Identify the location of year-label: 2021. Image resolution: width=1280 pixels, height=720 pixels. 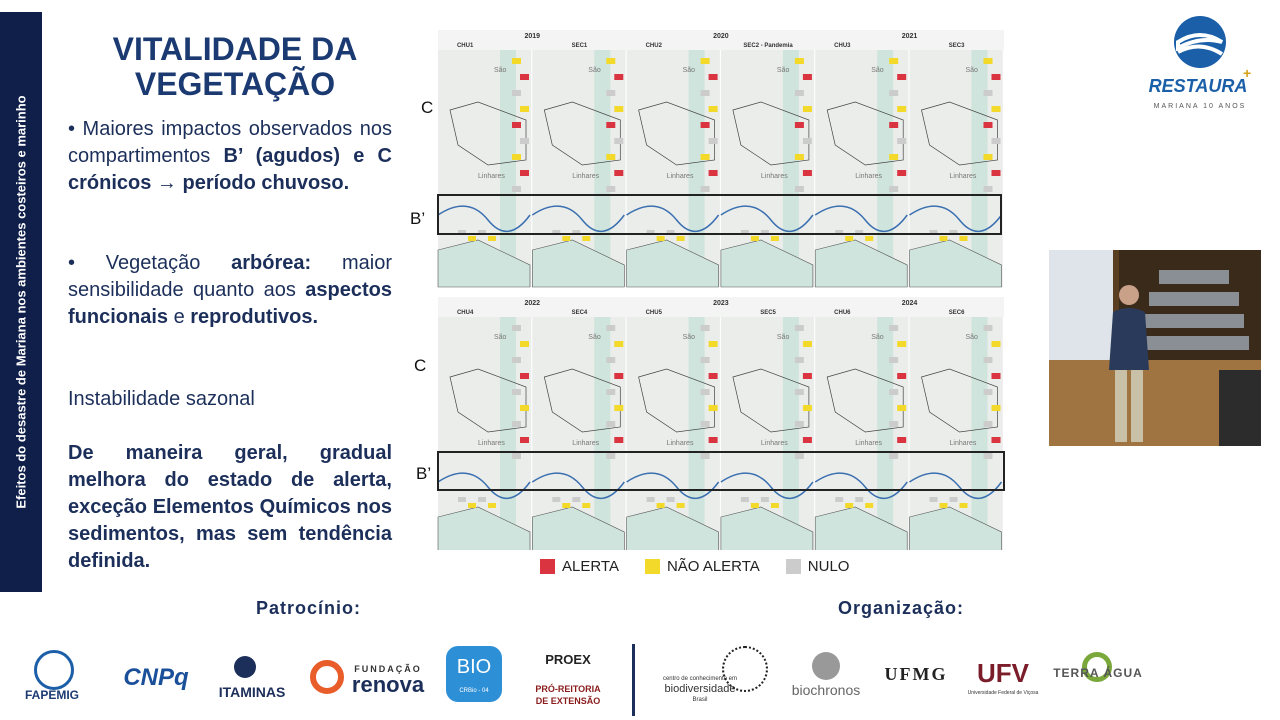
(910, 36).